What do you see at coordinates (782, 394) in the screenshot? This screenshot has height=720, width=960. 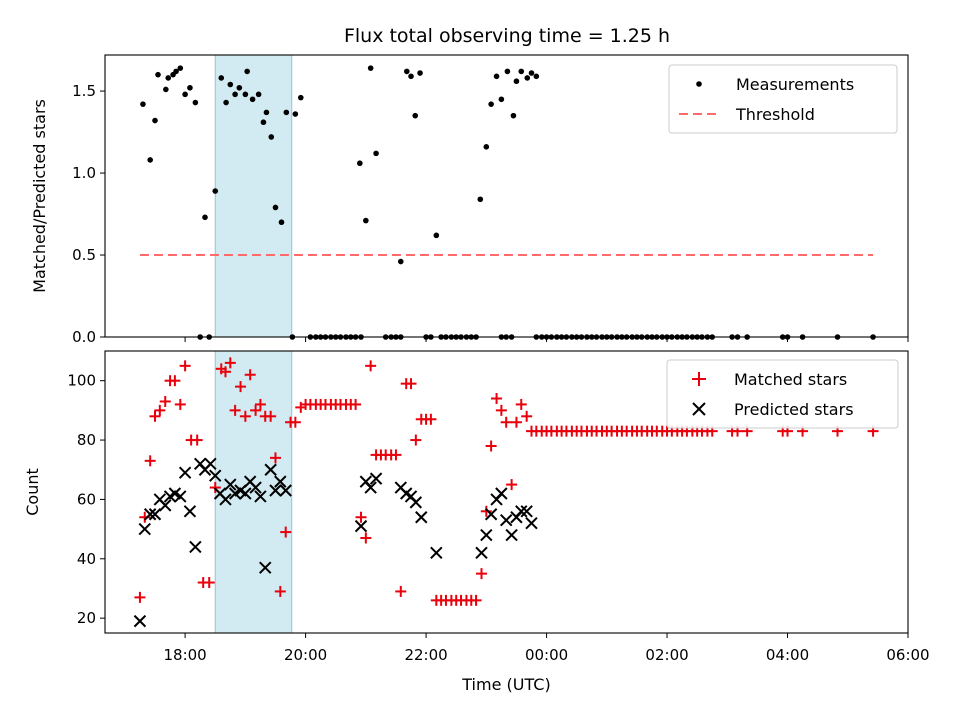 I see `count-legend-box` at bounding box center [782, 394].